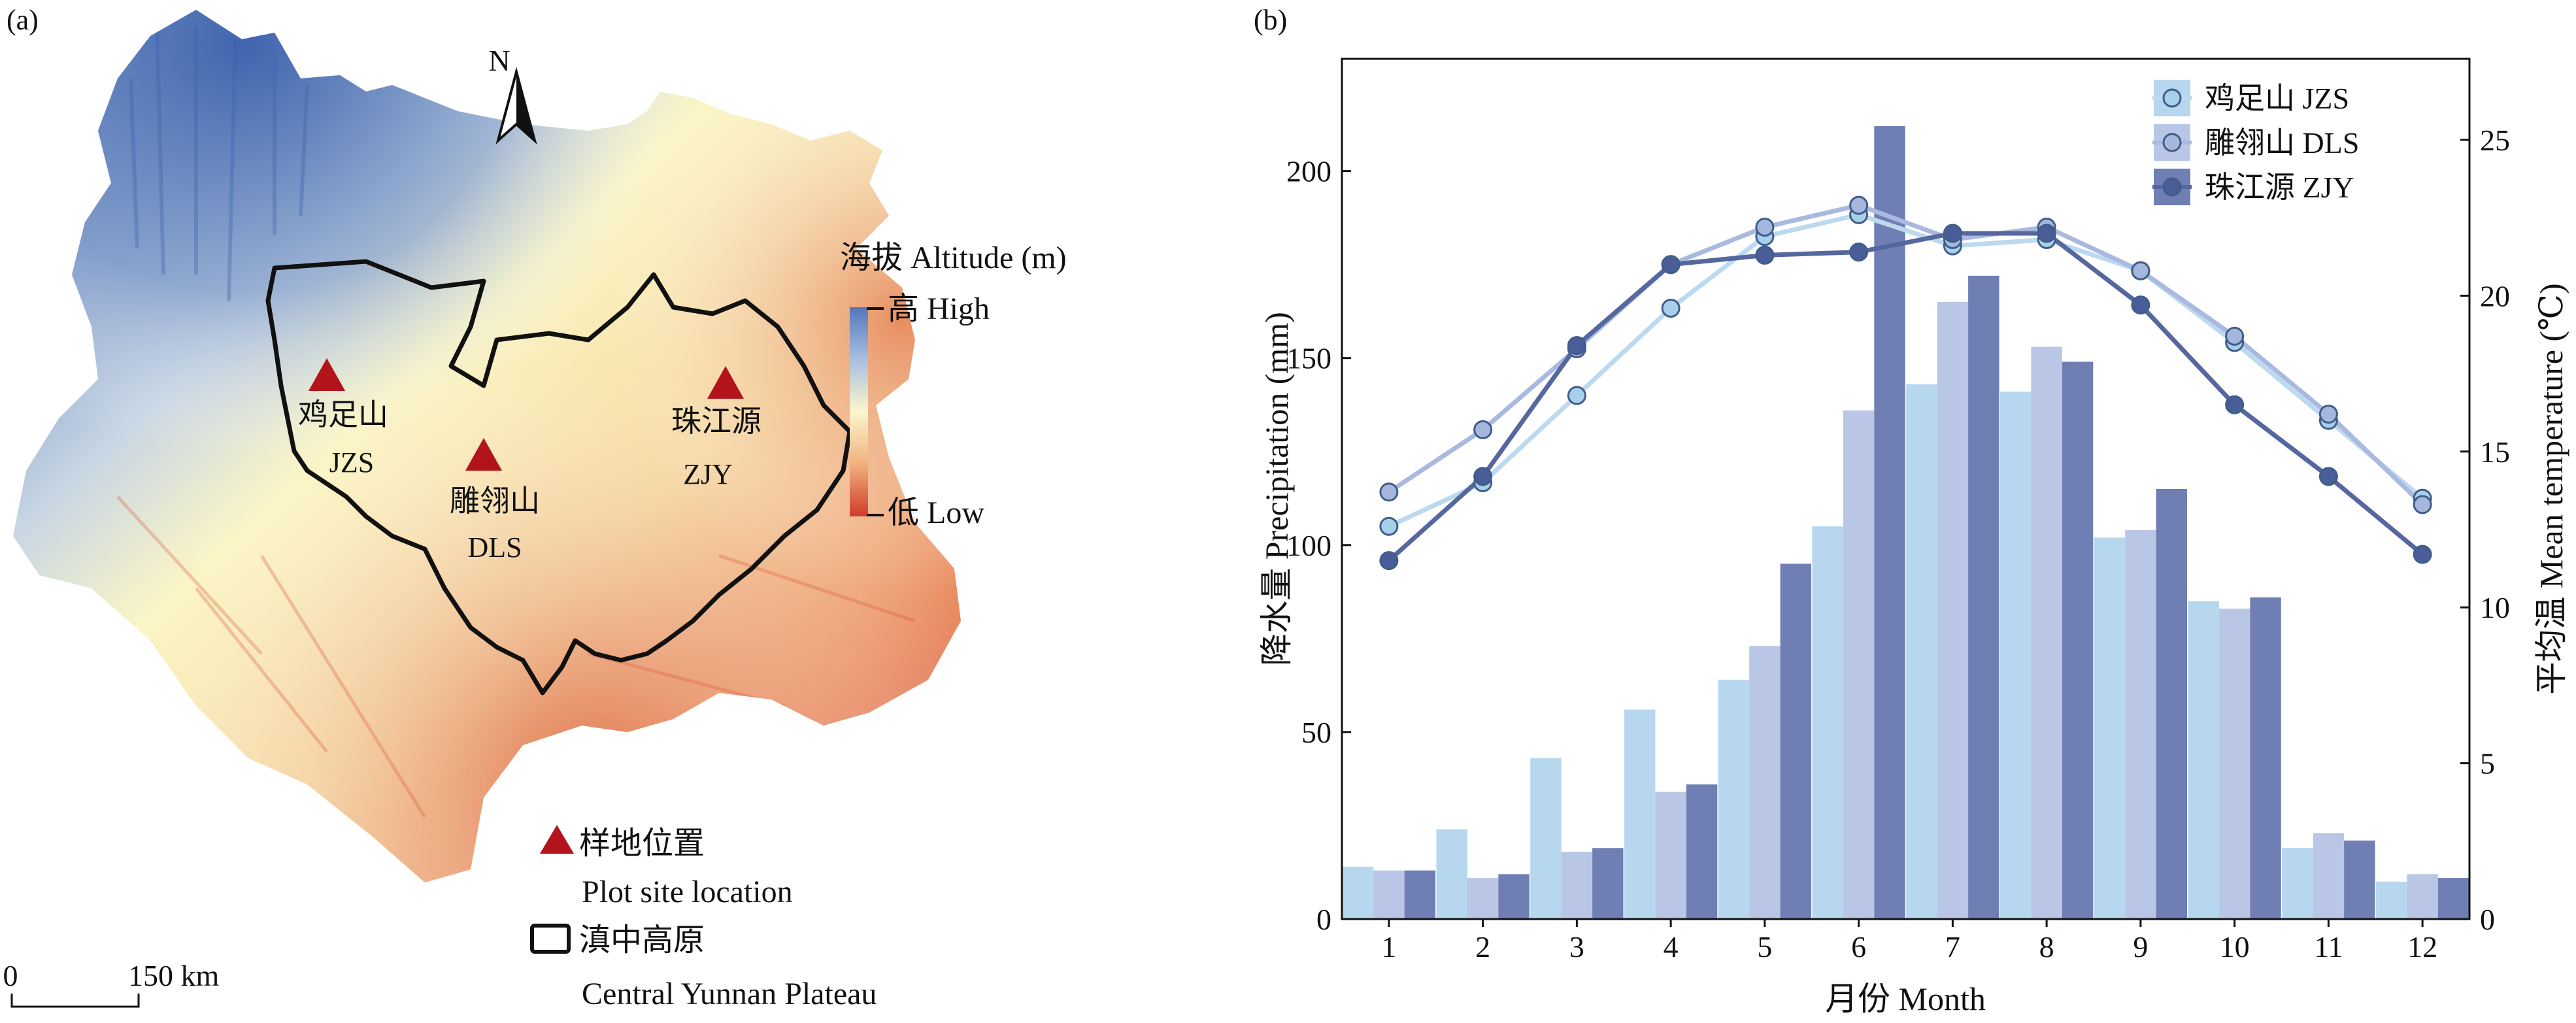 This screenshot has height=1023, width=2576. I want to click on x-tick-label: 5, so click(1765, 947).